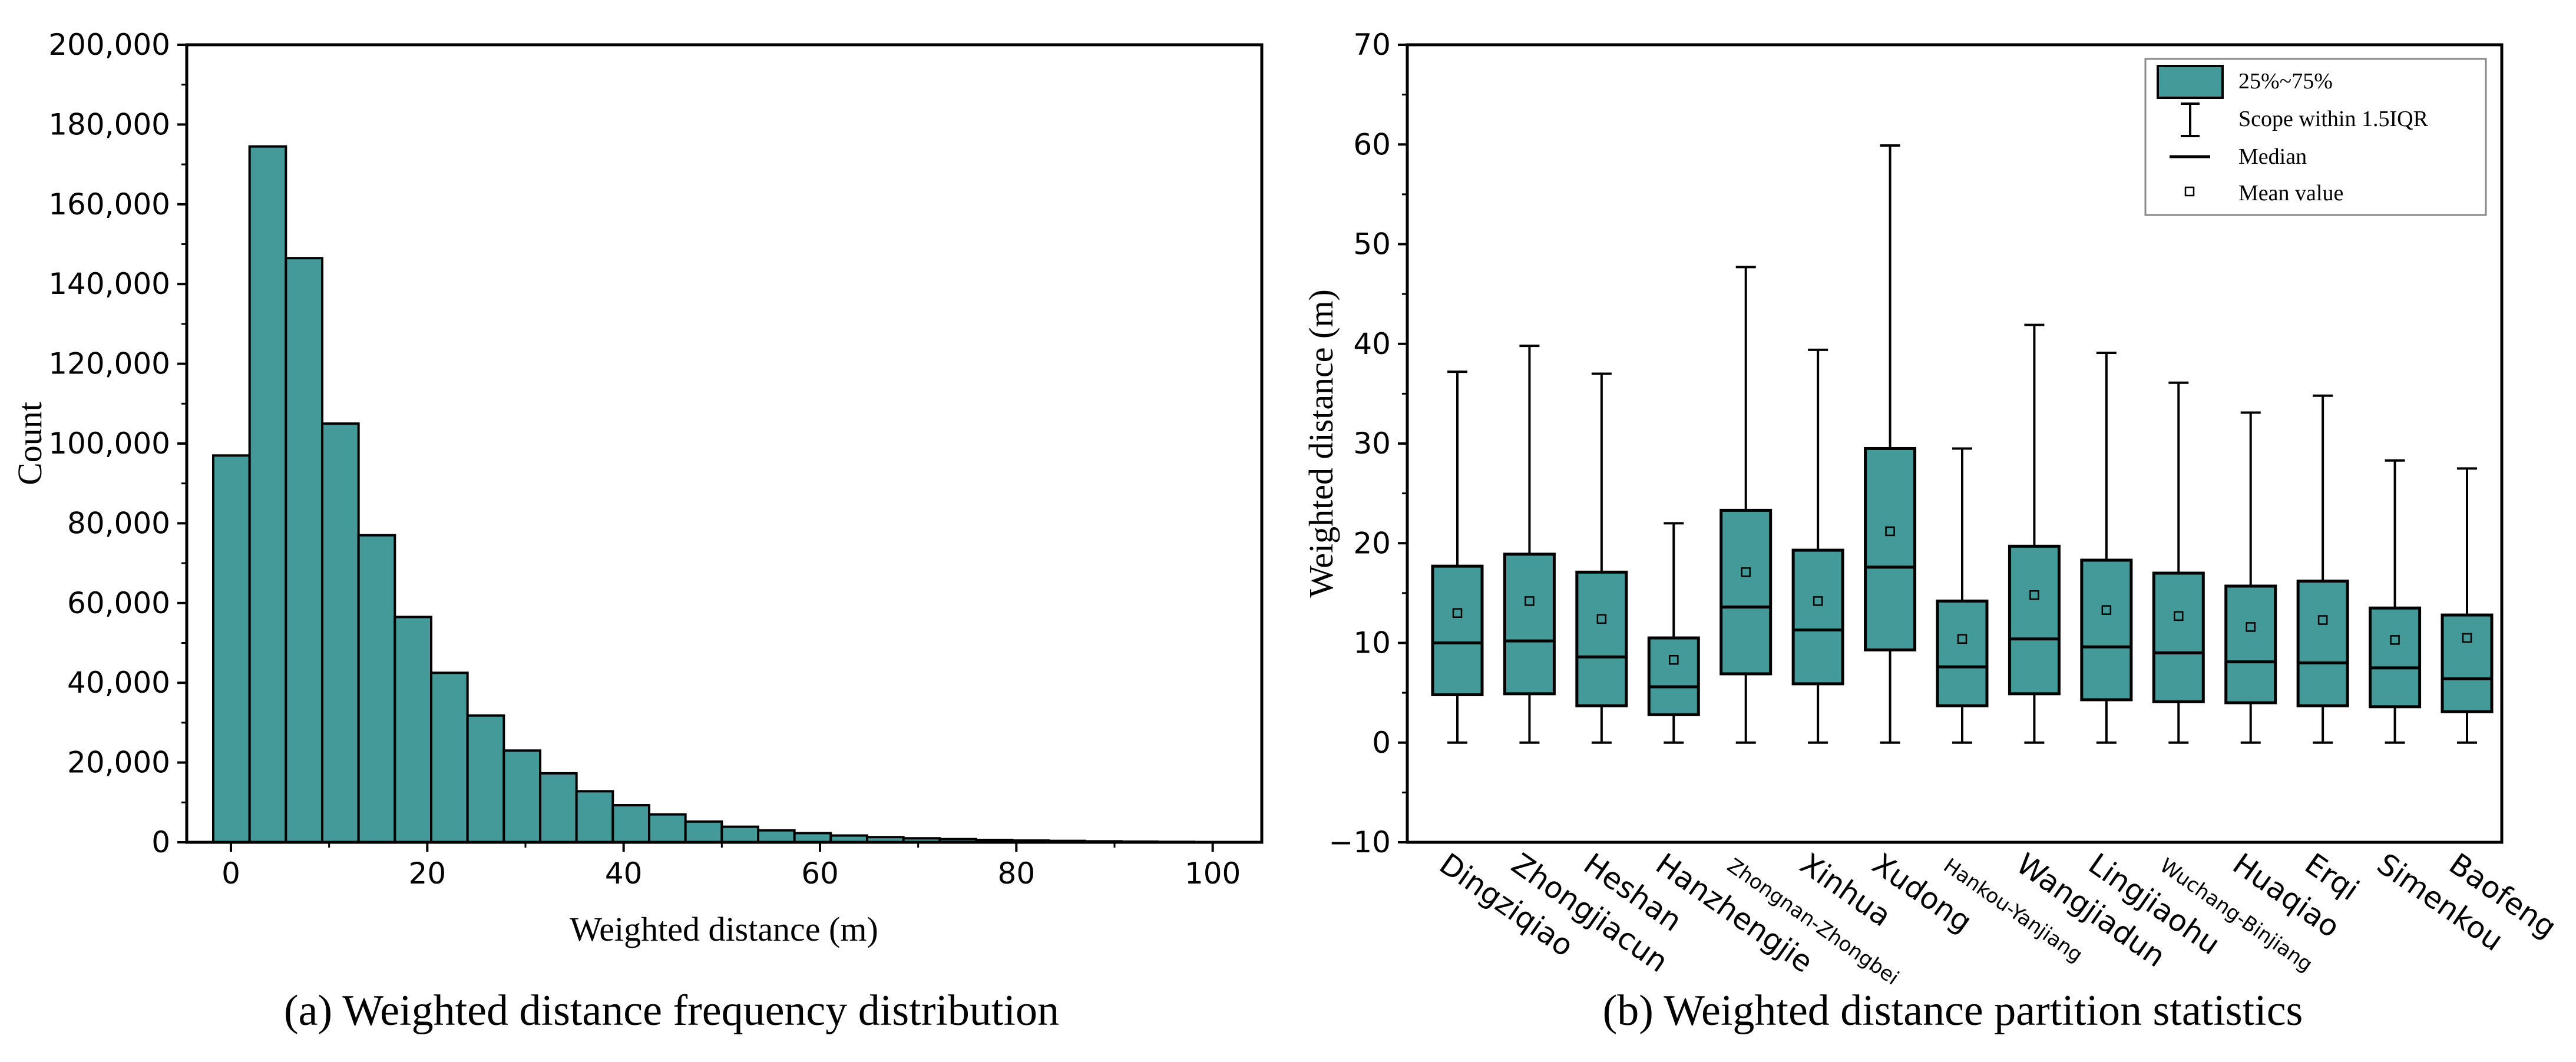 This screenshot has width=2576, height=1062. I want to click on legend-frame, so click(2315, 137).